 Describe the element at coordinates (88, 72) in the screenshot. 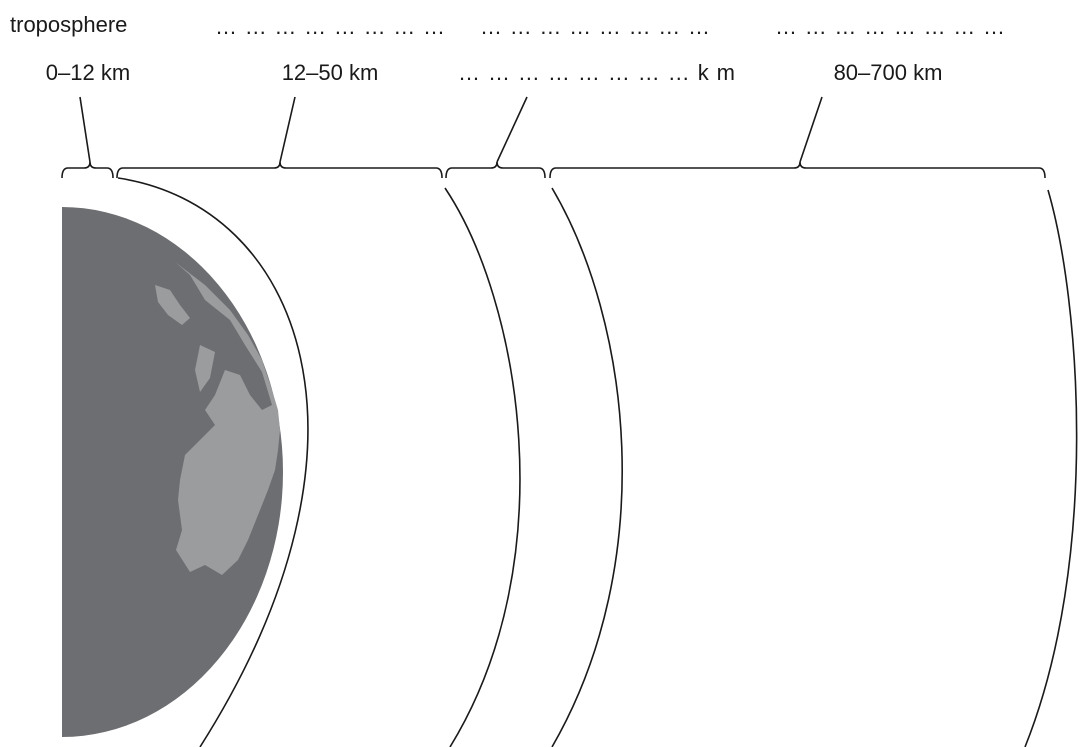

I see `layer-range: 0–12 km` at that location.